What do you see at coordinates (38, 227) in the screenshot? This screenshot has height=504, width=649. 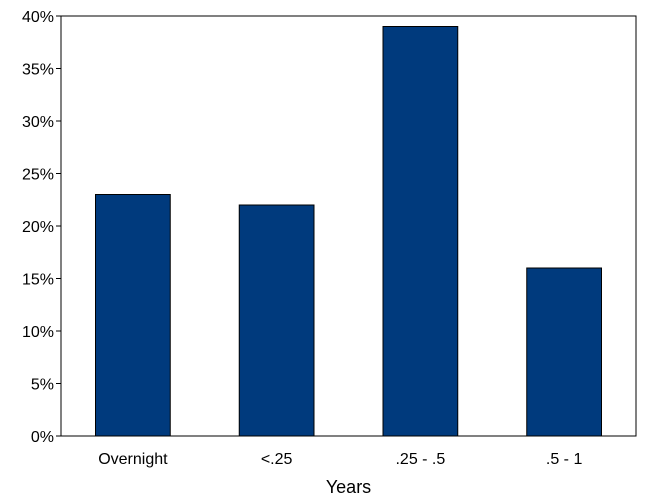 I see `y-tick-label: 20%` at bounding box center [38, 227].